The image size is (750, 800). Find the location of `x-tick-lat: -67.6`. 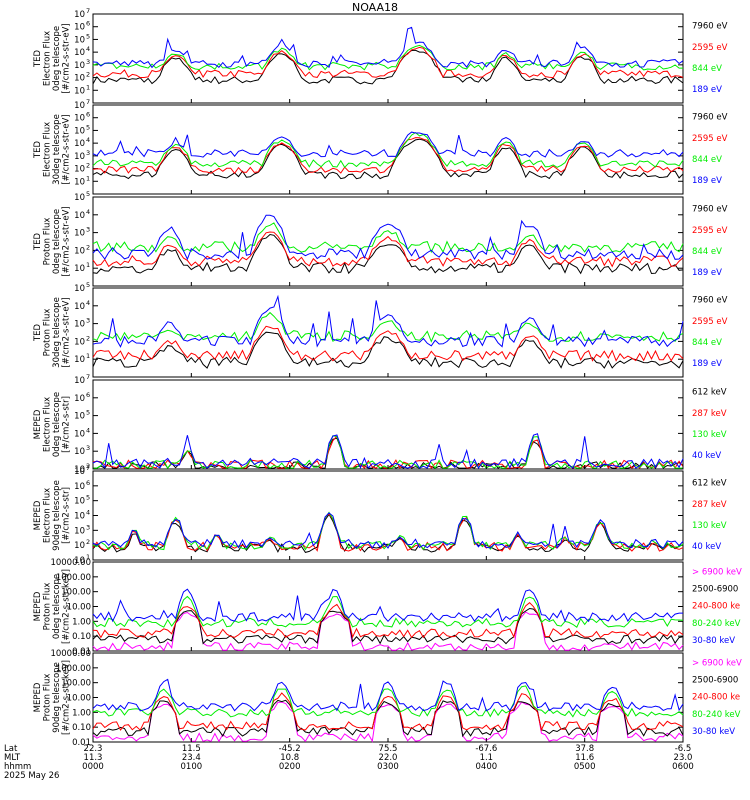

x-tick-lat: -67.6 is located at coordinates (486, 749).